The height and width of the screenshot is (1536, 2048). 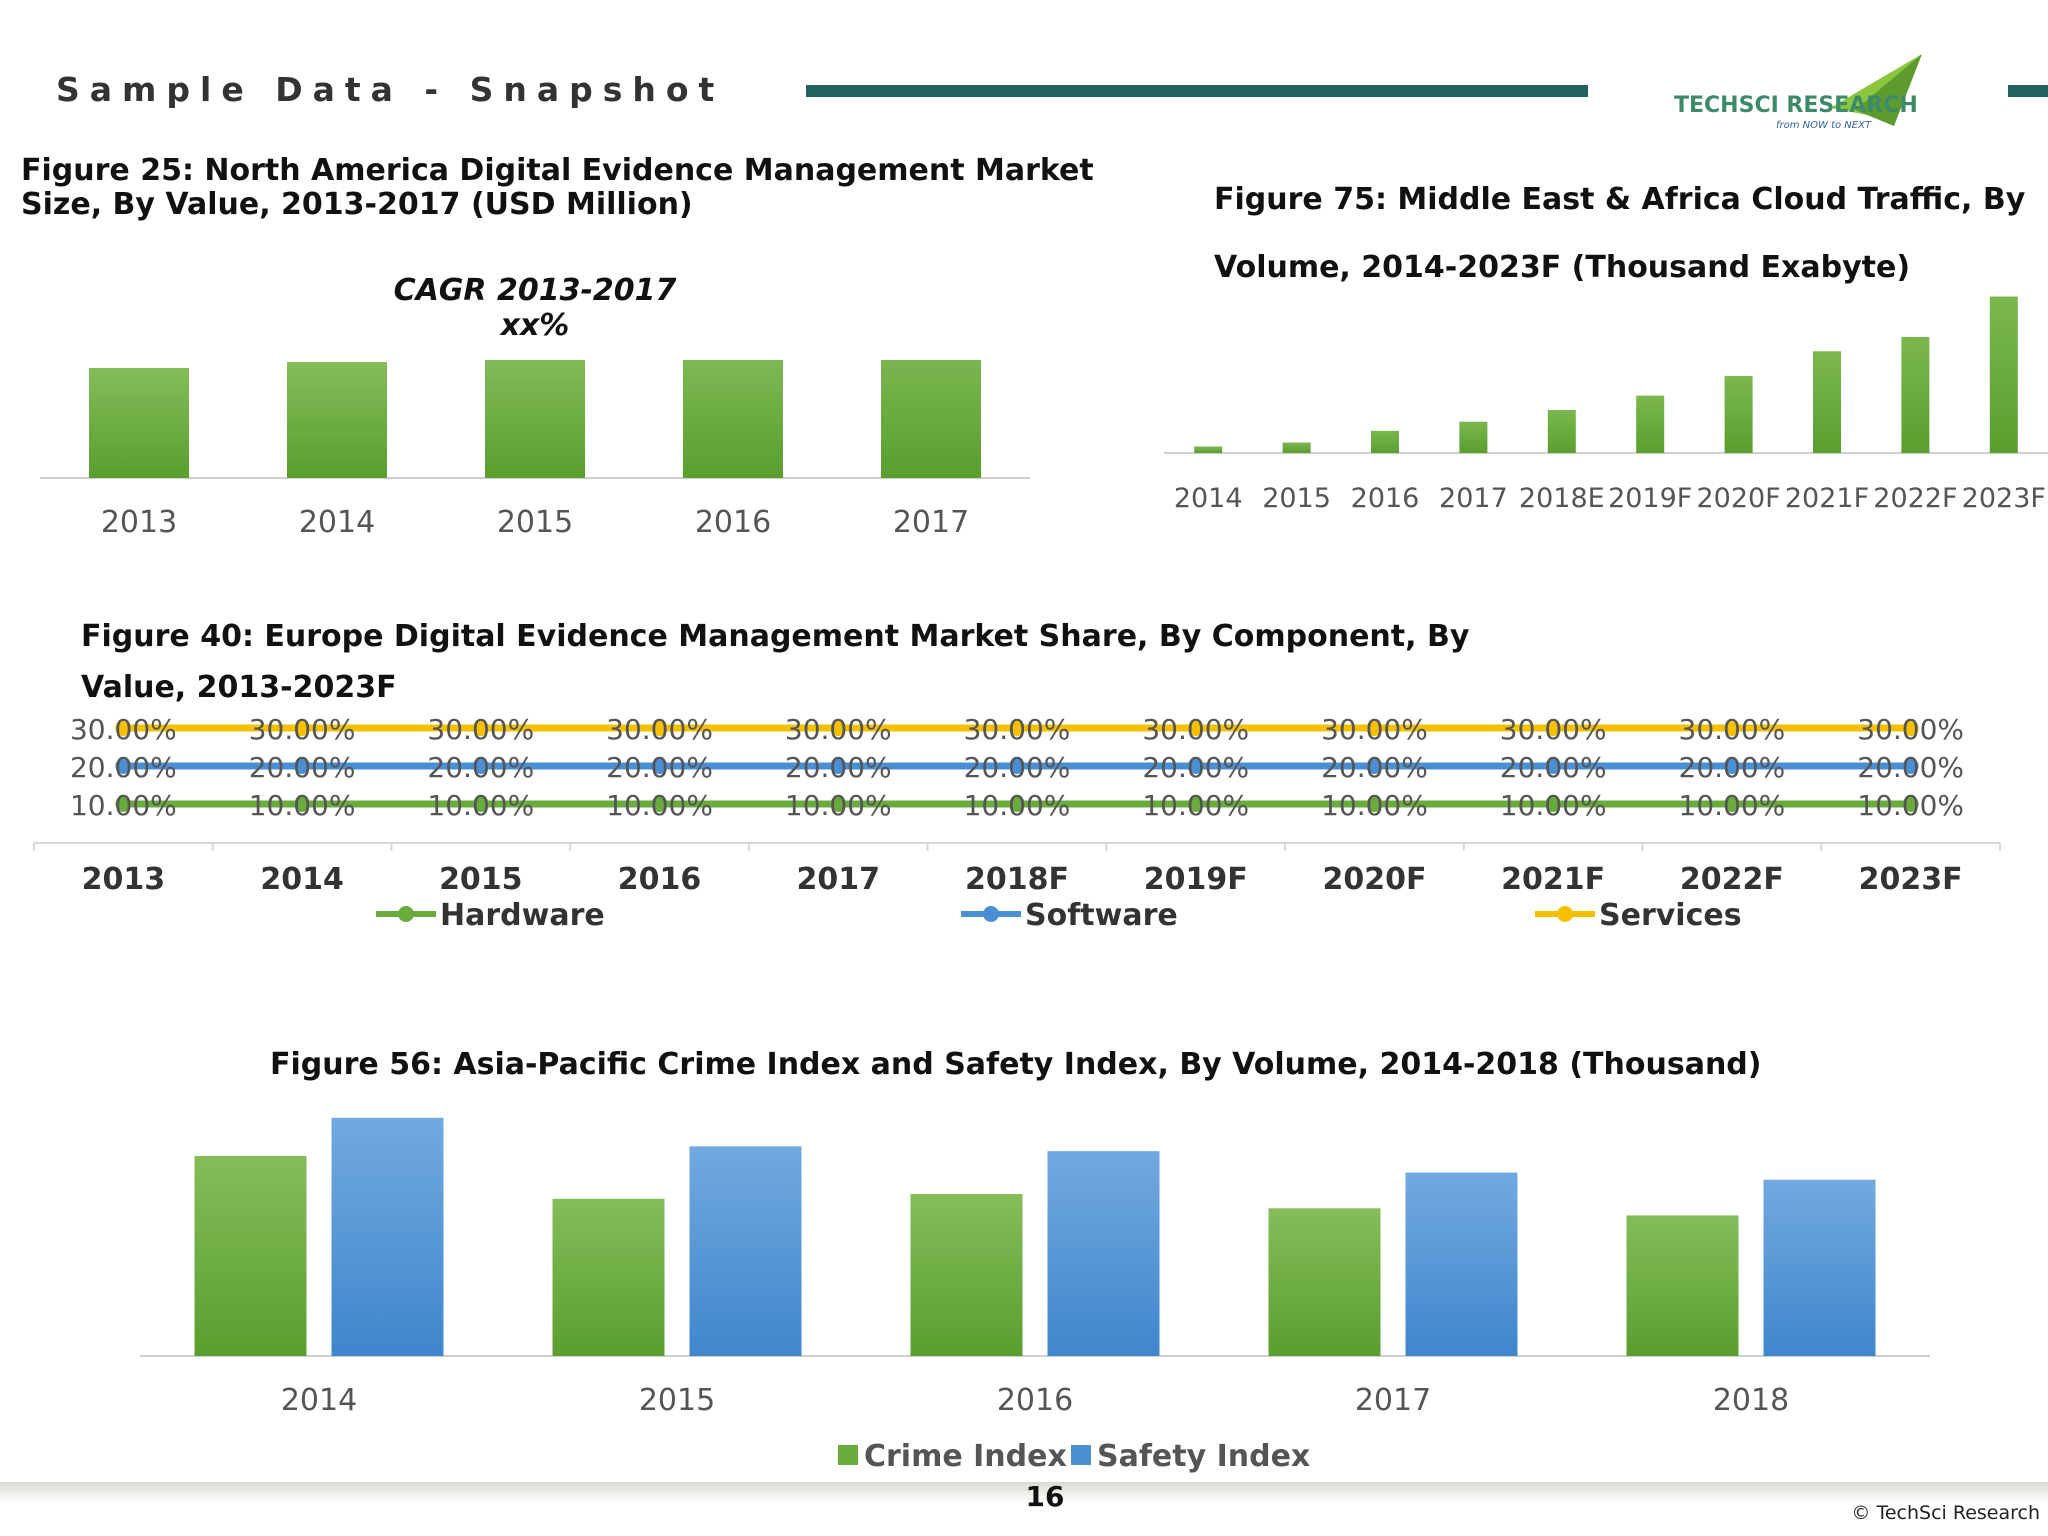 What do you see at coordinates (1911, 879) in the screenshot?
I see `fig40-x-tick: 2023F` at bounding box center [1911, 879].